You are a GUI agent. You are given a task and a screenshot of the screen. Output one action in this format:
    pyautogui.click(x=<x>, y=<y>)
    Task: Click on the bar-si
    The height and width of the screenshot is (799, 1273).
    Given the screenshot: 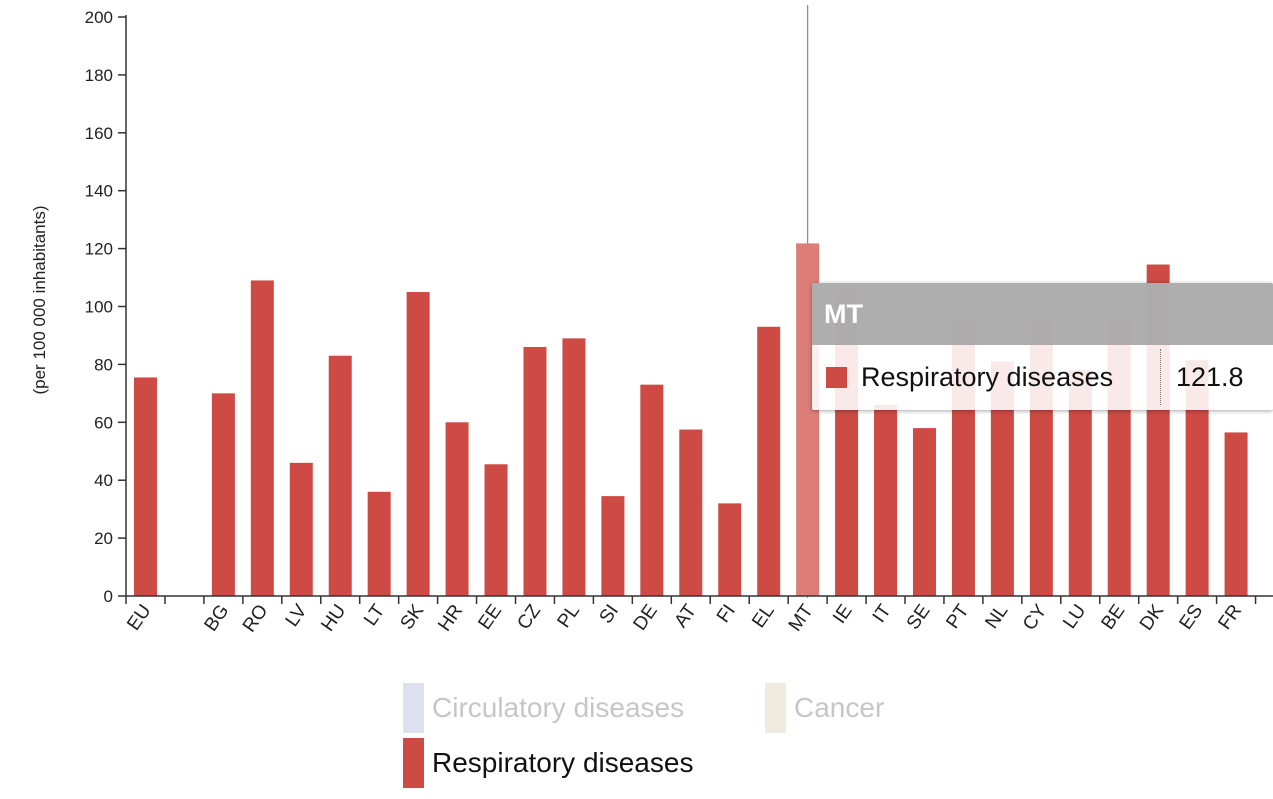 What is the action you would take?
    pyautogui.click(x=613, y=546)
    